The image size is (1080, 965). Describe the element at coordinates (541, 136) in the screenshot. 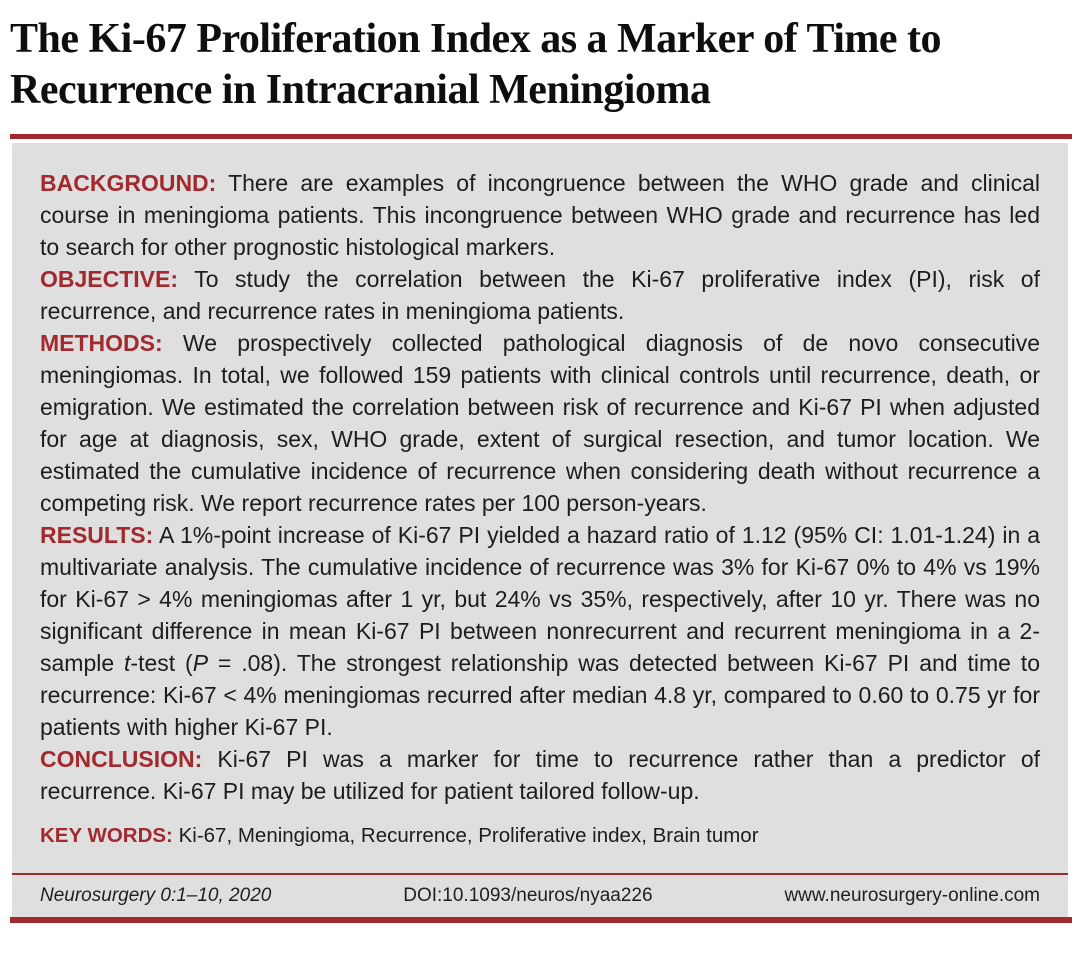

I see `title-divider-rule` at that location.